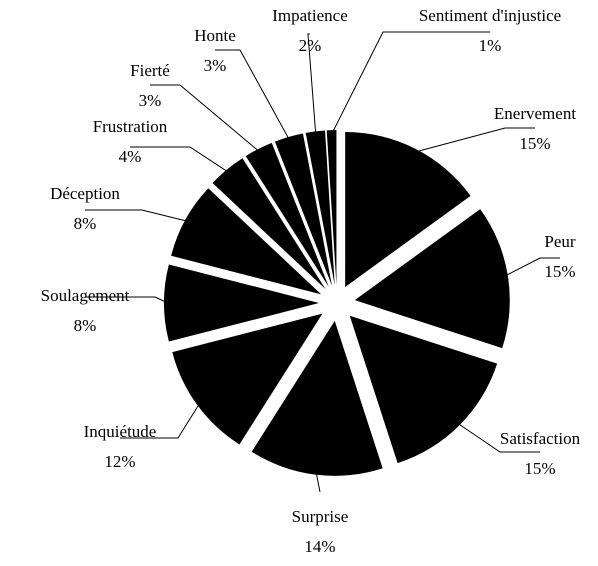  I want to click on value-label: 14%, so click(319, 546).